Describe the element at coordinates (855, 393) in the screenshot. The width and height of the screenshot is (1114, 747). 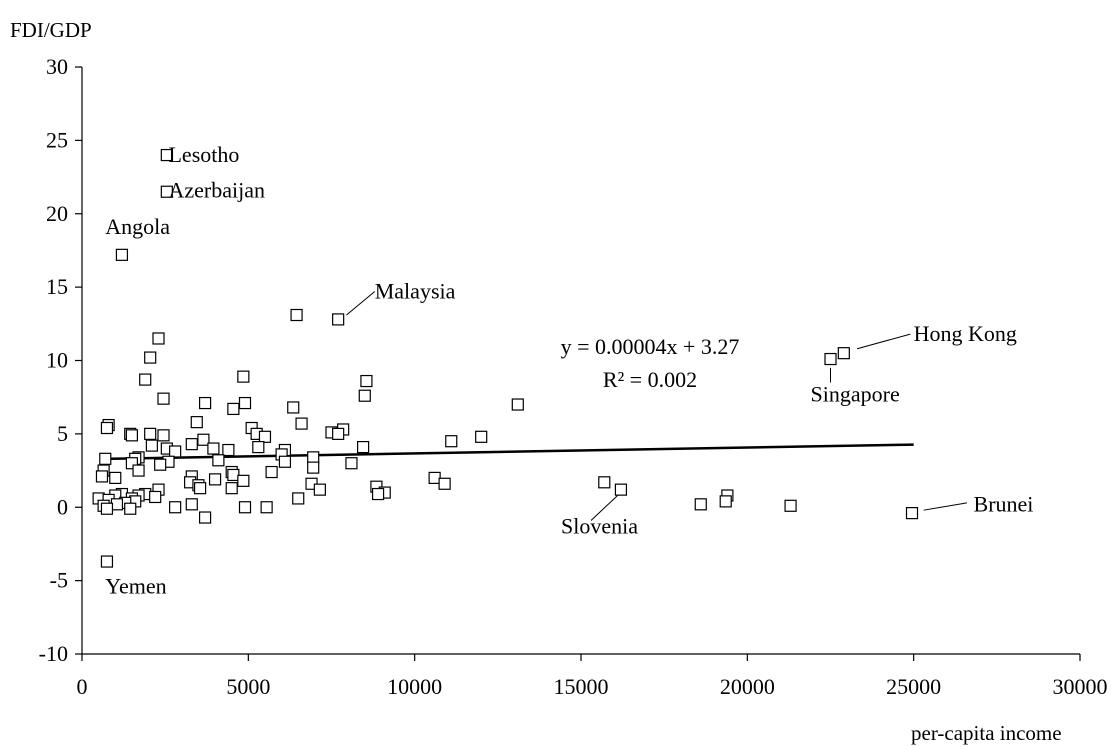
I see `point-label: Singapore` at that location.